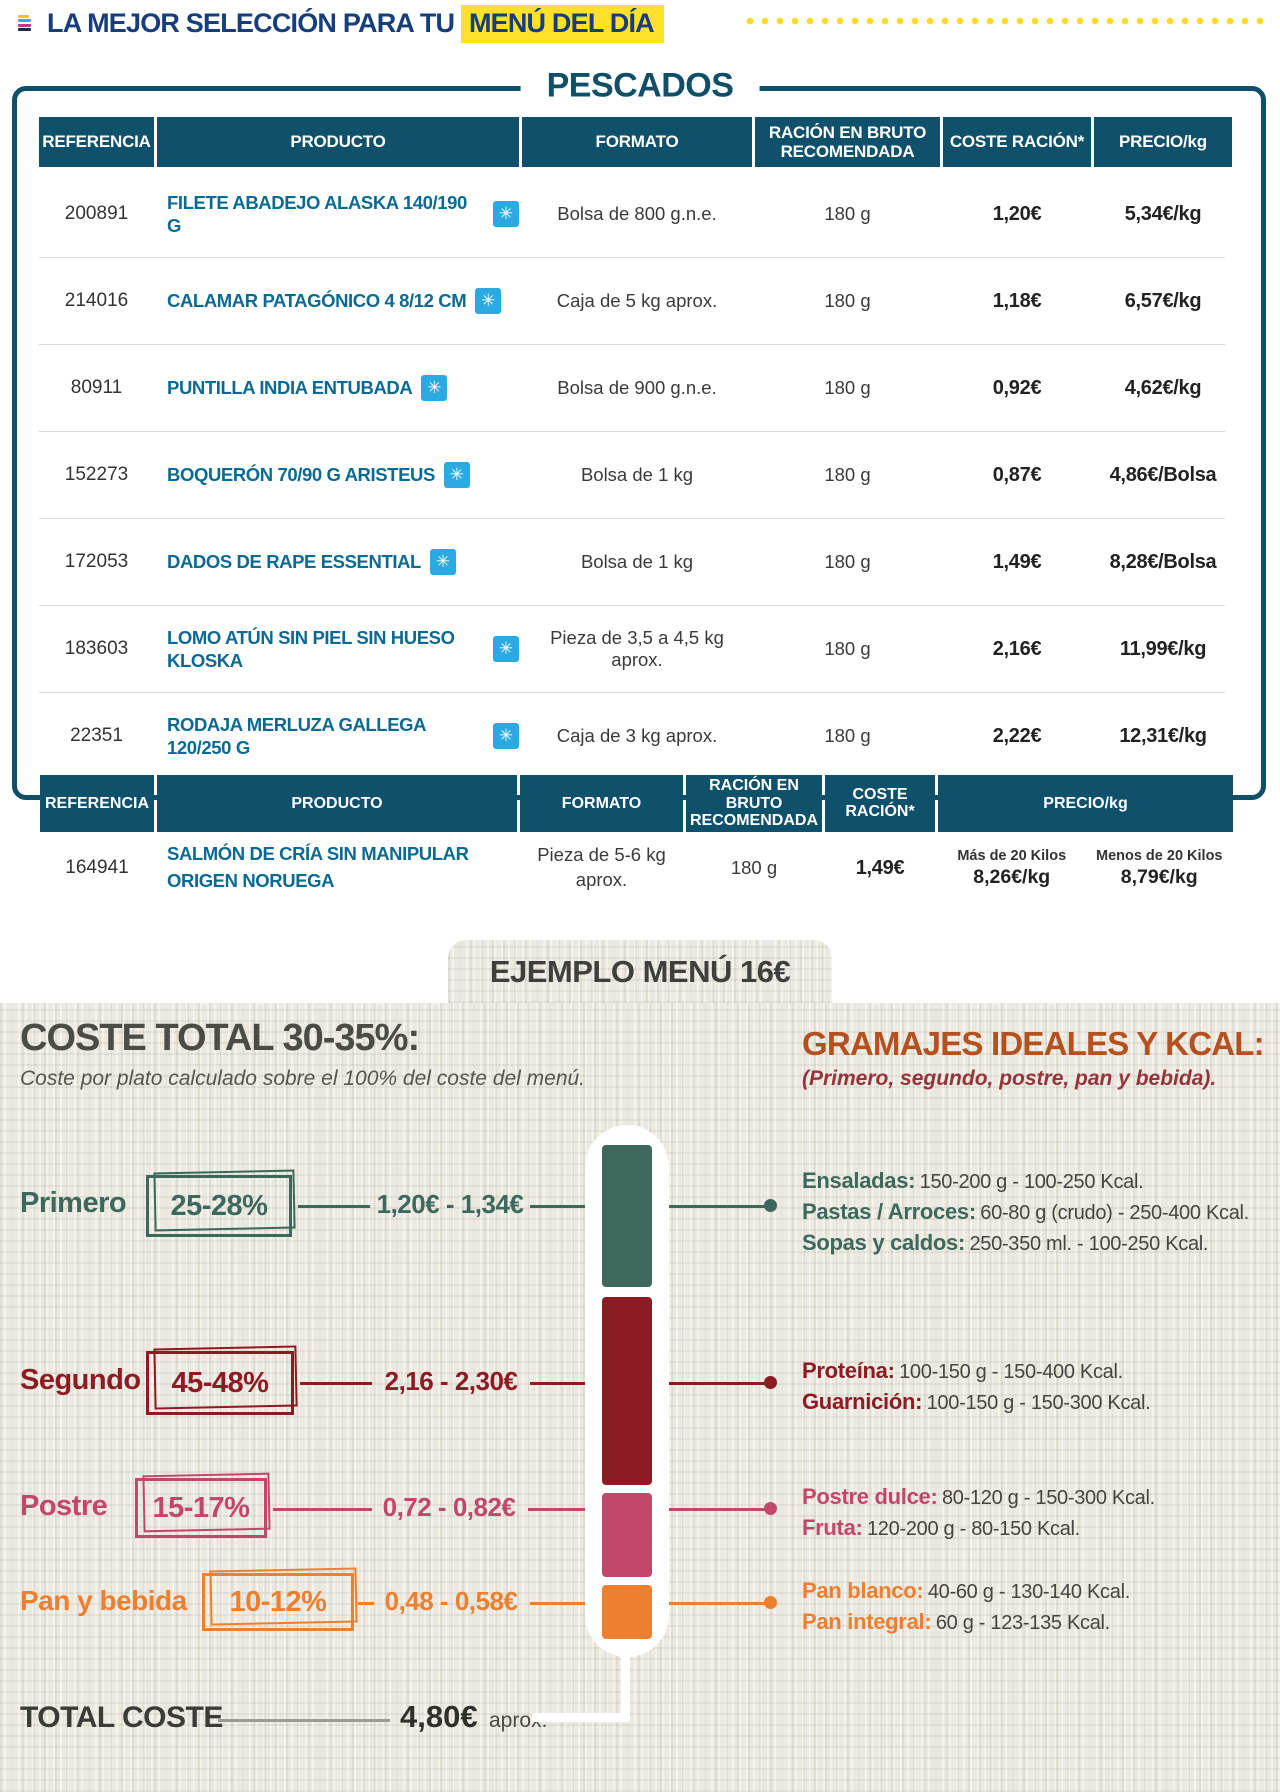 This screenshot has width=1280, height=1792. What do you see at coordinates (1163, 474) in the screenshot?
I see `cell-precio: 4,86€/Bolsa` at bounding box center [1163, 474].